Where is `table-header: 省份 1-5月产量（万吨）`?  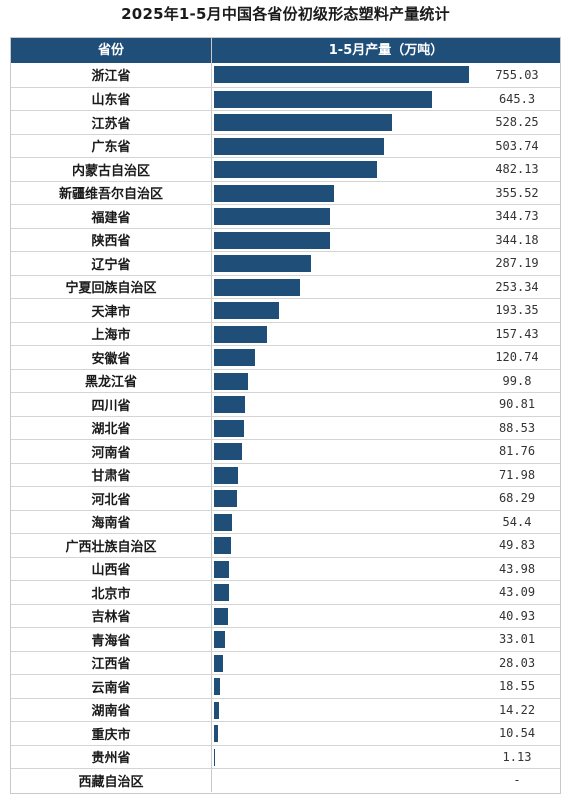 table-header: 省份 1-5月产量（万吨） is located at coordinates (285, 50).